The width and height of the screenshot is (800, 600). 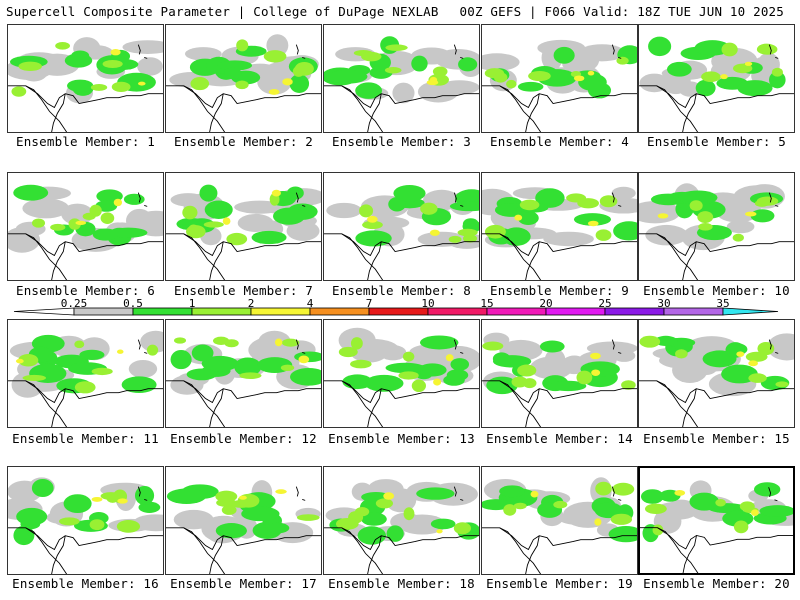 I want to click on member-caption: Ensemble Member: 12, so click(x=243, y=438).